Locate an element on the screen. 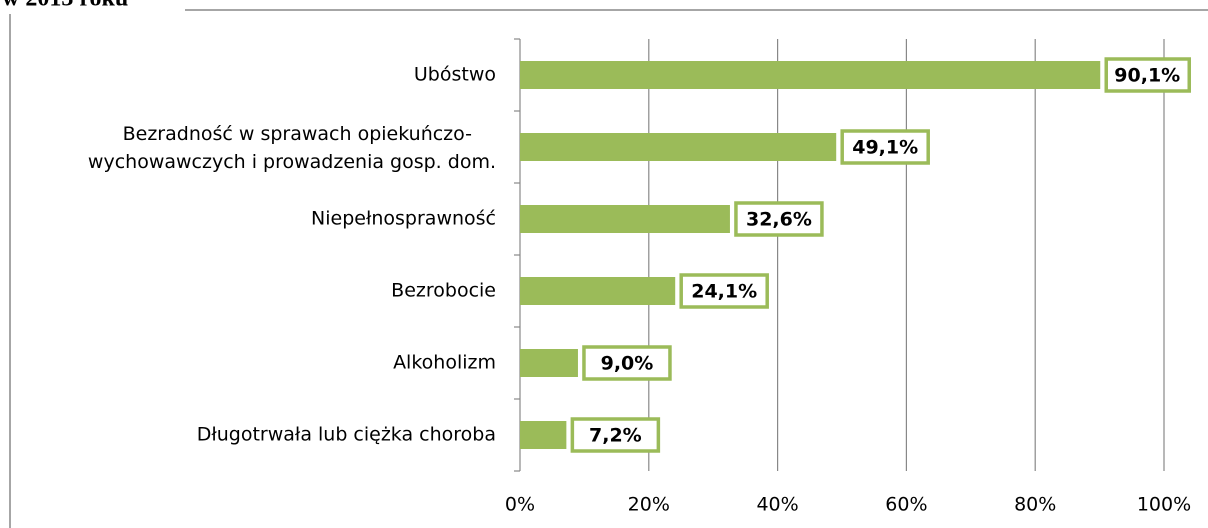  y-tick-label: Bezrobocie is located at coordinates (443, 291).